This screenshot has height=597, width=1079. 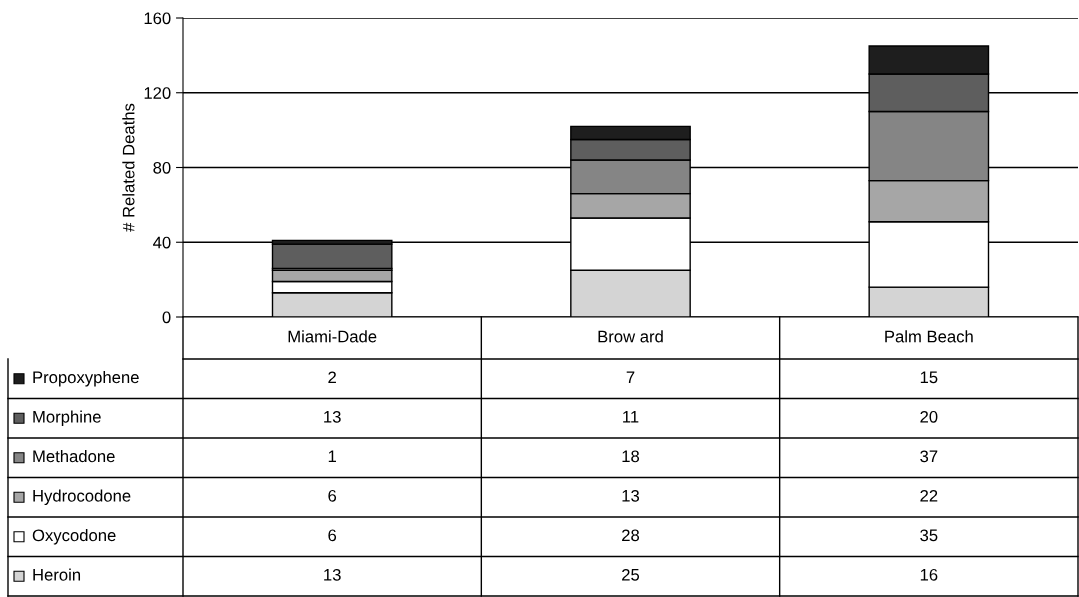 I want to click on data-label: 11, so click(x=631, y=417).